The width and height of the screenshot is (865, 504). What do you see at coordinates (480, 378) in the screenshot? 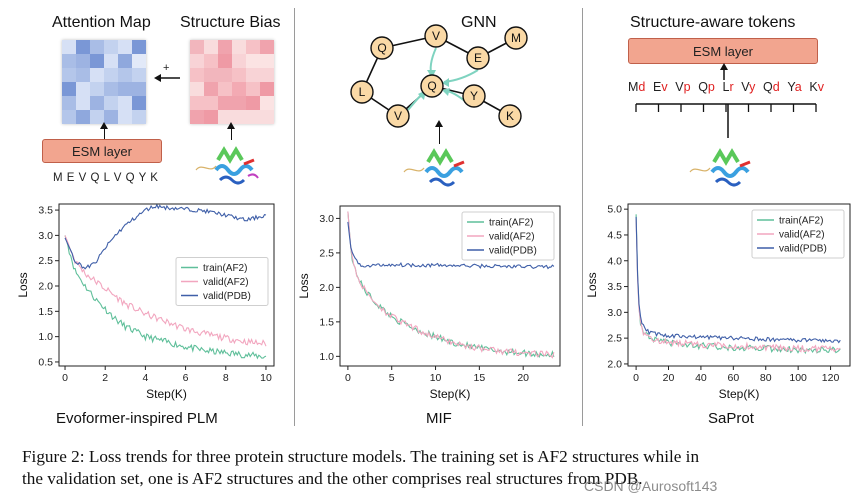
I see `x-tick-label: 15` at bounding box center [480, 378].